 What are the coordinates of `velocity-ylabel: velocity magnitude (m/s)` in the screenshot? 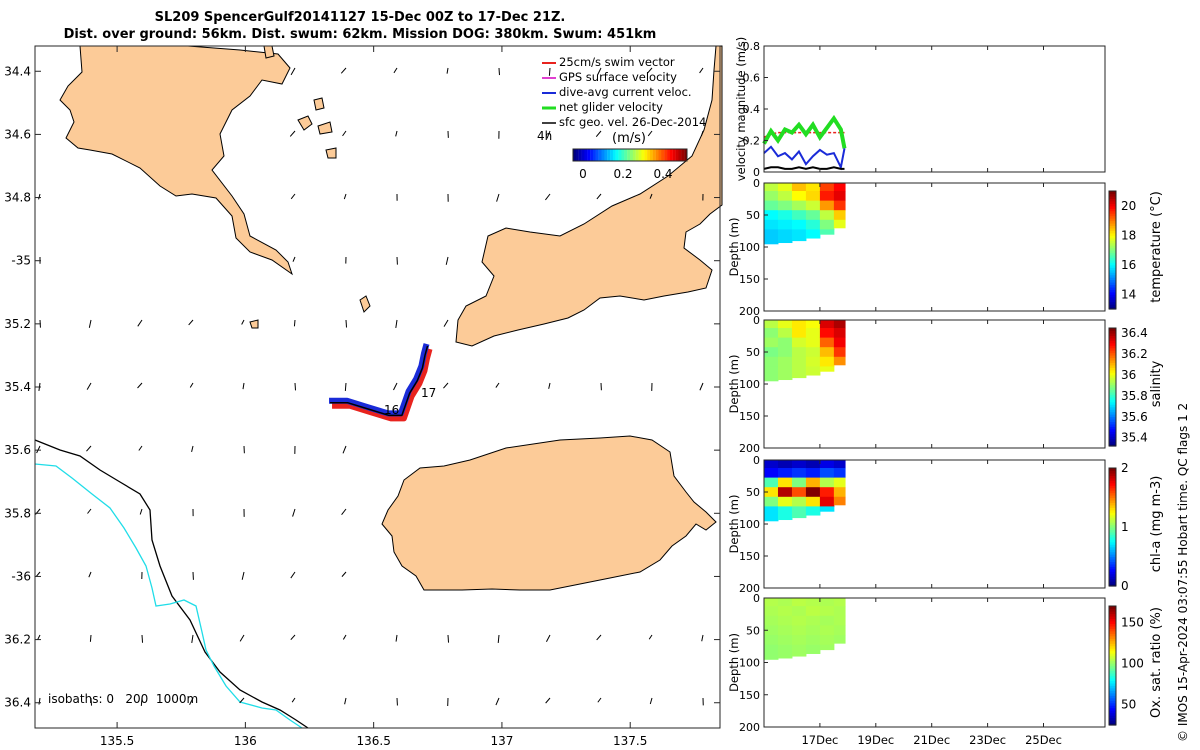 It's located at (741, 109).